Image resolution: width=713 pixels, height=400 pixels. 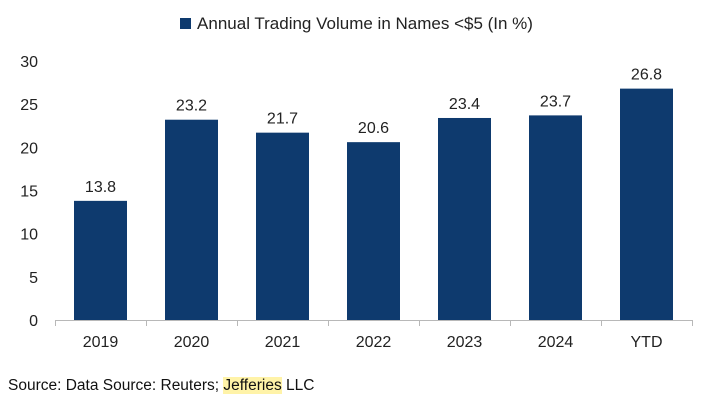 What do you see at coordinates (100, 260) in the screenshot?
I see `bar-2019` at bounding box center [100, 260].